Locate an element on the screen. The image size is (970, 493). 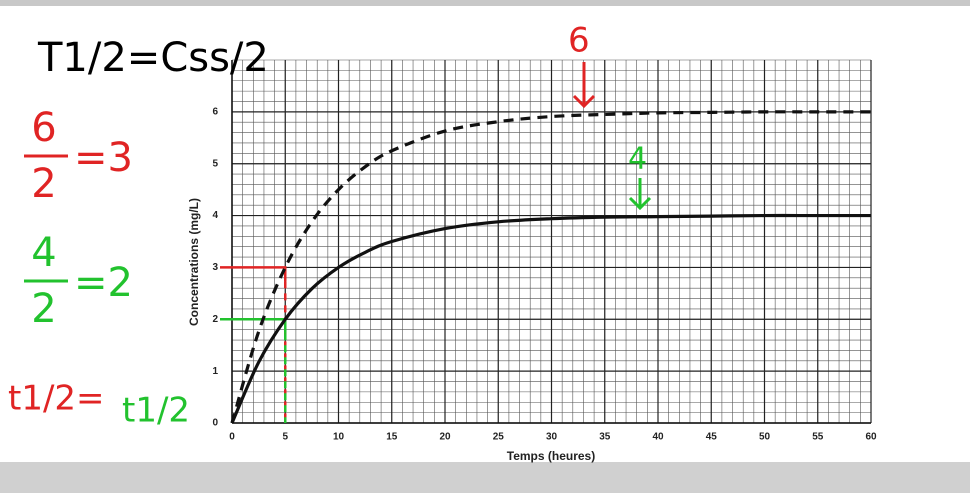
x-tick-label: 5 is located at coordinates (285, 437).